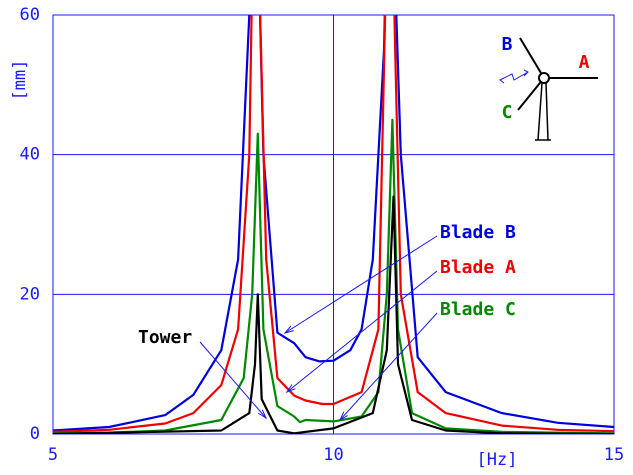 This screenshot has width=633, height=475. Describe the element at coordinates (165, 337) in the screenshot. I see `series-annotation: Tower` at that location.